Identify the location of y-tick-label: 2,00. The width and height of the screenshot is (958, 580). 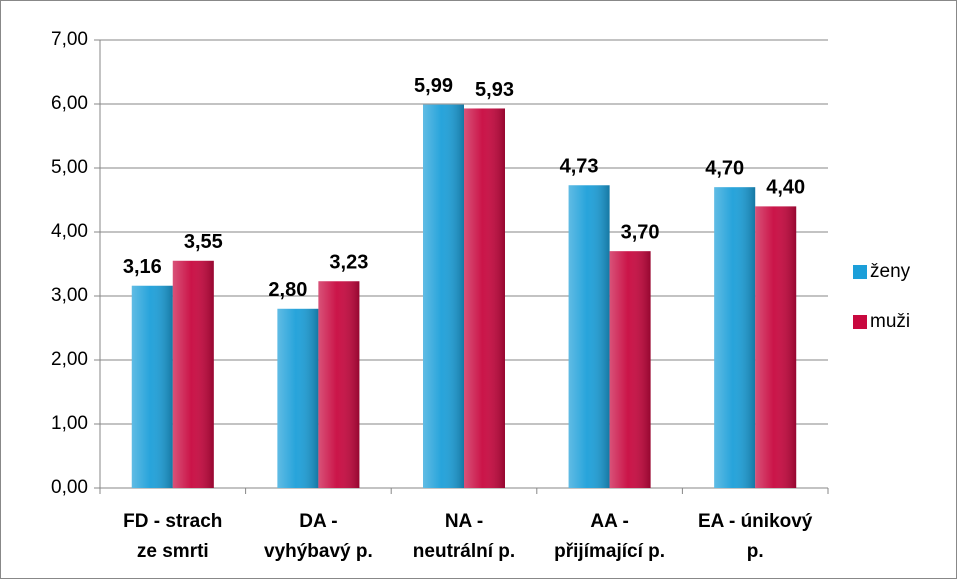
(69, 359).